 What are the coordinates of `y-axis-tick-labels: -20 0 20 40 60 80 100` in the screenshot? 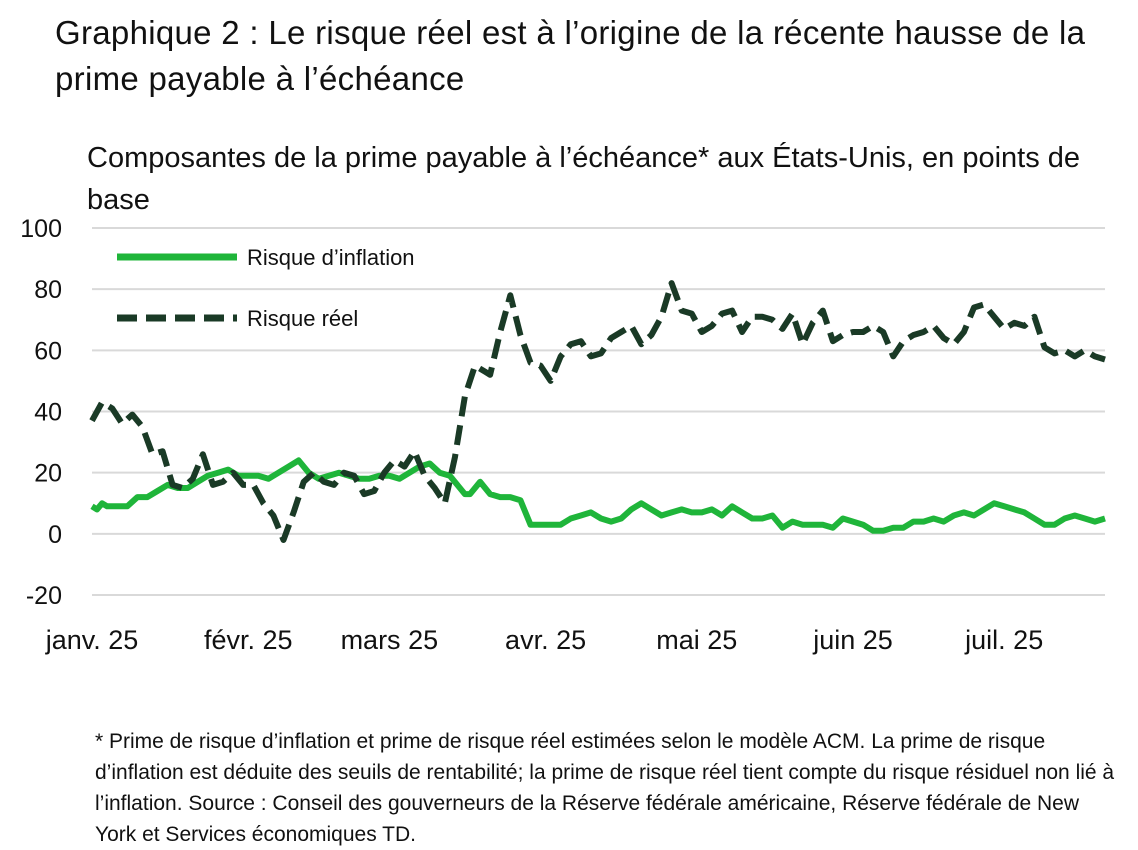 It's located at (41, 412).